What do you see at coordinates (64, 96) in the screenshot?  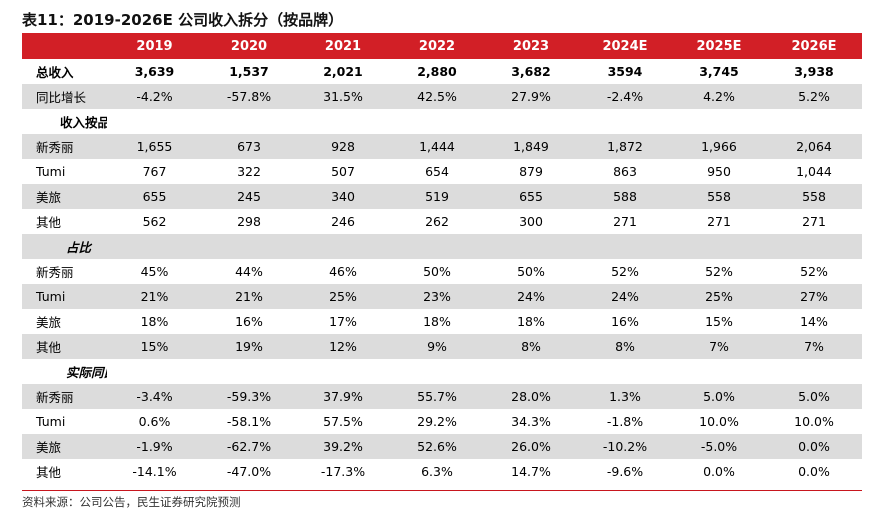 I see `row-label: 同比增长` at bounding box center [64, 96].